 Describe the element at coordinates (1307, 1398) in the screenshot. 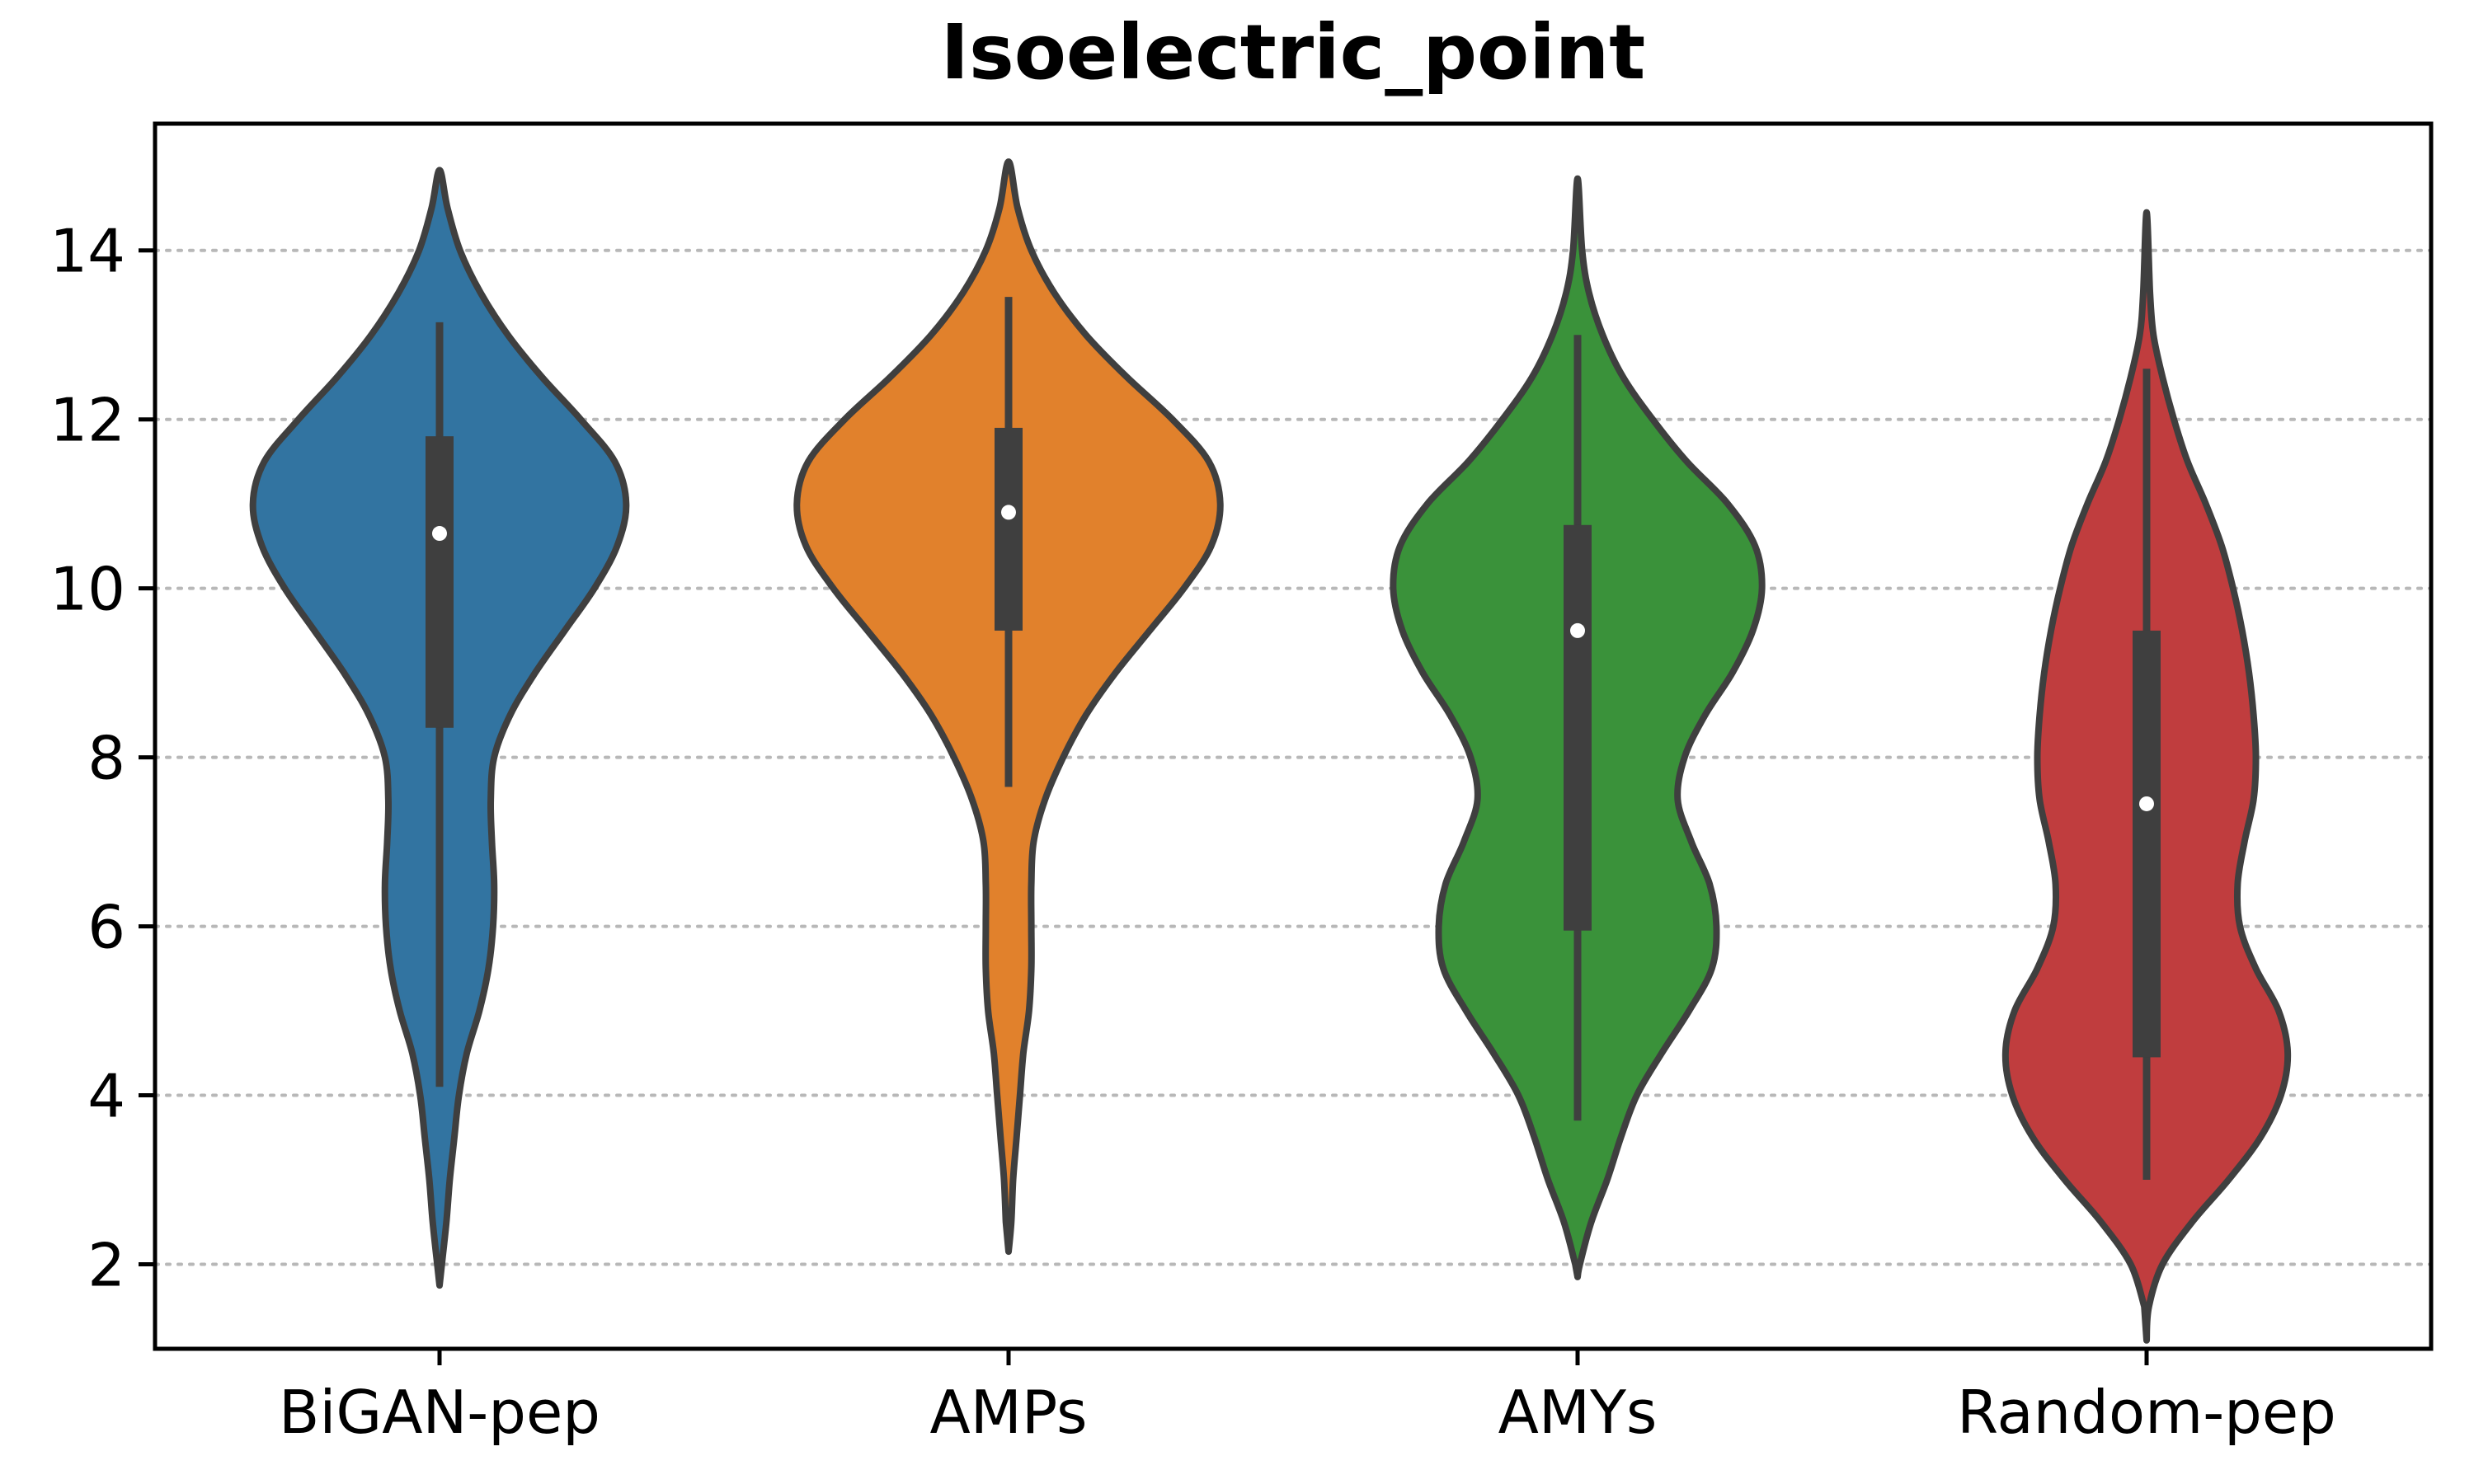

I see `x-axis: BiGAN-pep AMPs AMYs Random-pep` at that location.